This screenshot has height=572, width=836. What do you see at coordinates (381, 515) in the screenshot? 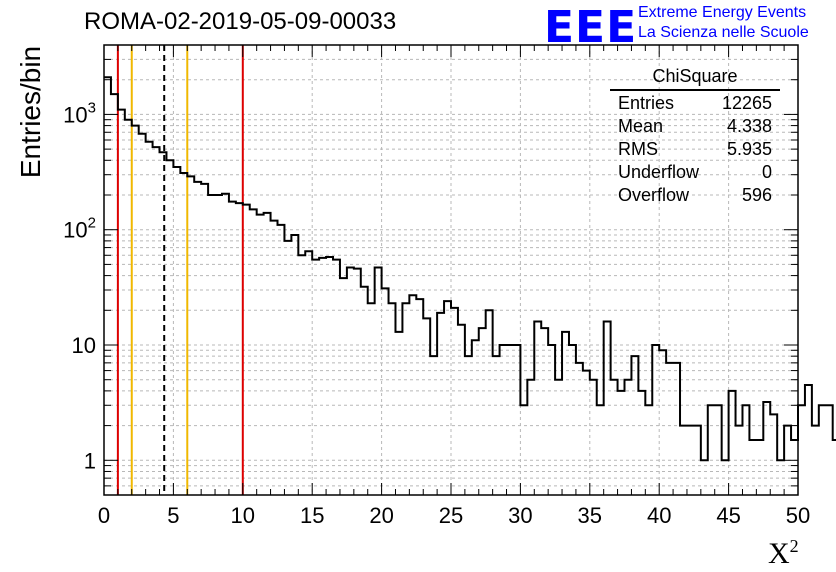
I see `x-tick-label: 20` at bounding box center [381, 515].